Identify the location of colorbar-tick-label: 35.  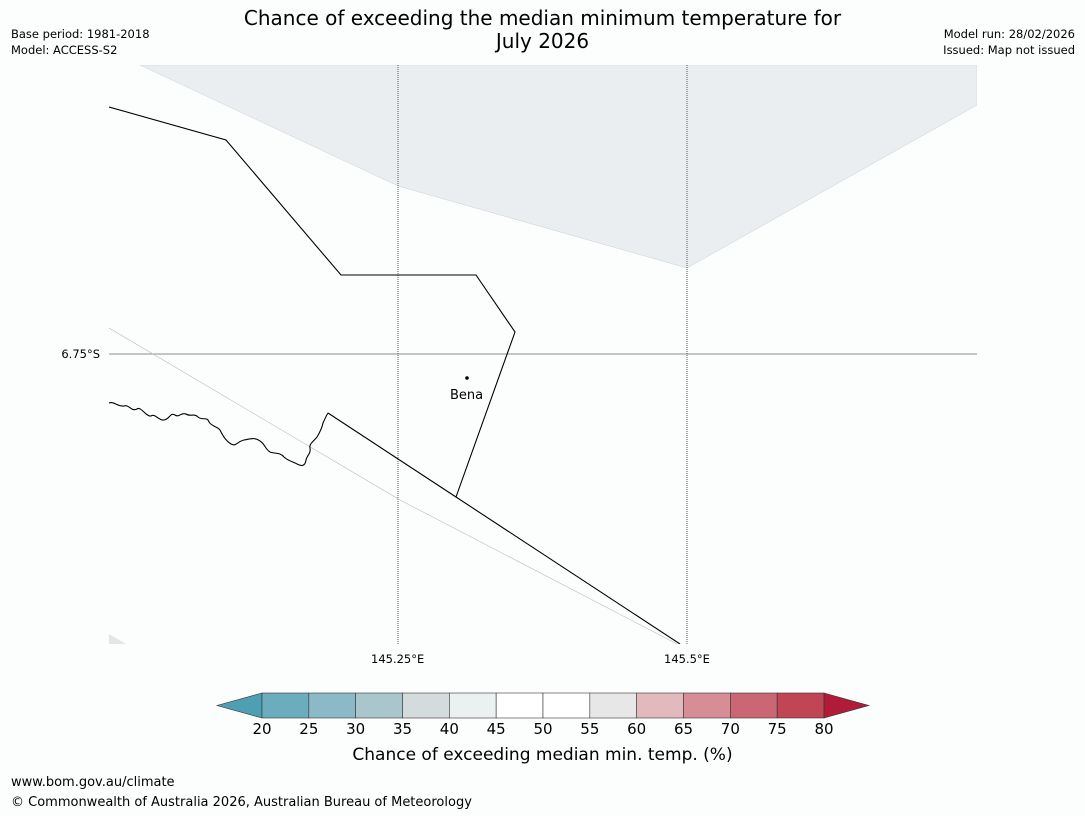
(402, 729).